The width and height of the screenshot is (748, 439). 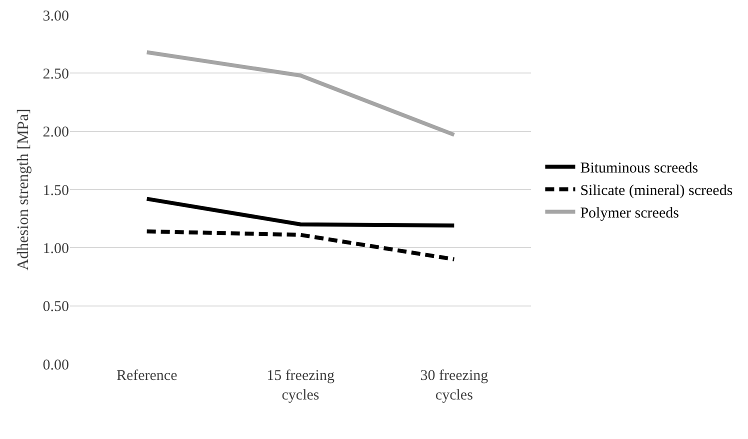 What do you see at coordinates (23, 189) in the screenshot?
I see `y-axis-title: Adhesion strength [MPa]` at bounding box center [23, 189].